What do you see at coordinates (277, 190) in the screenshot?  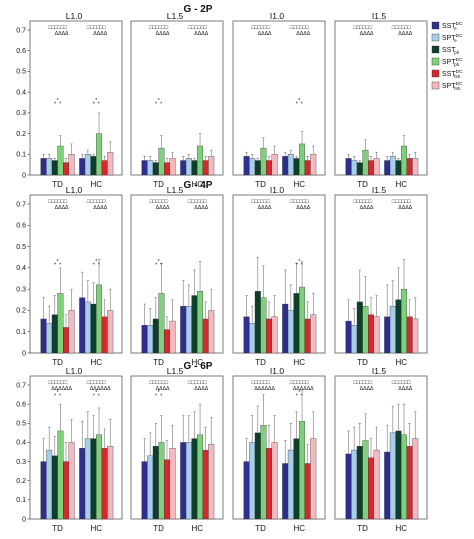 I see `panel-title: I1.0` at bounding box center [277, 190].